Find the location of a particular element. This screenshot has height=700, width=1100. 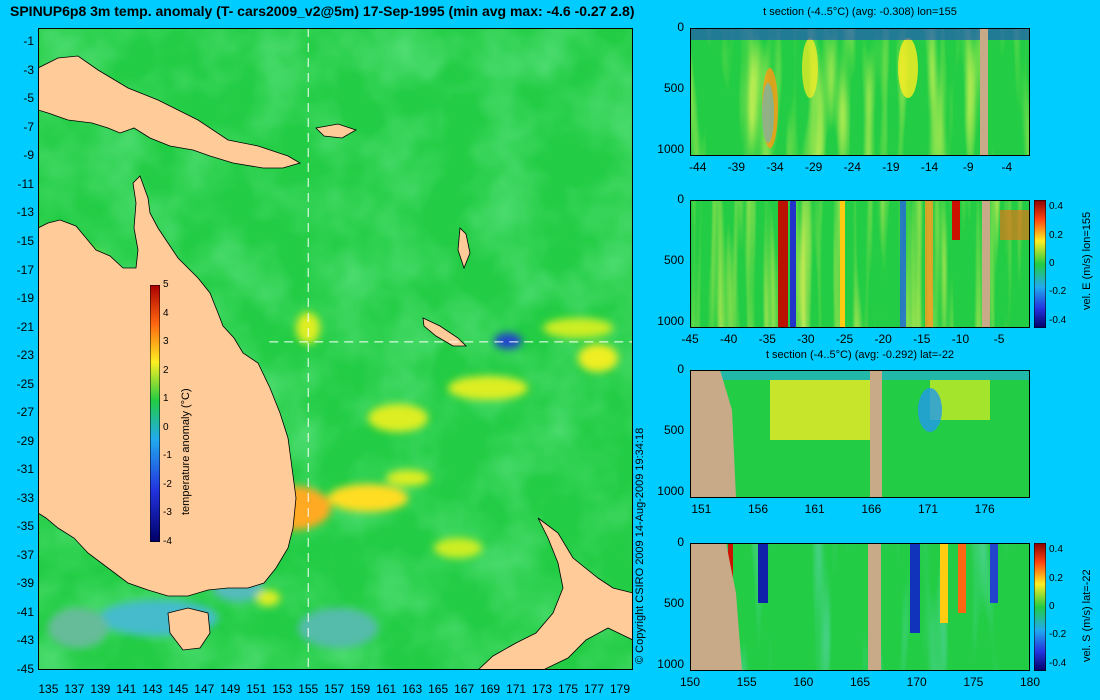

map-x-tick: 153 is located at coordinates (282, 689).